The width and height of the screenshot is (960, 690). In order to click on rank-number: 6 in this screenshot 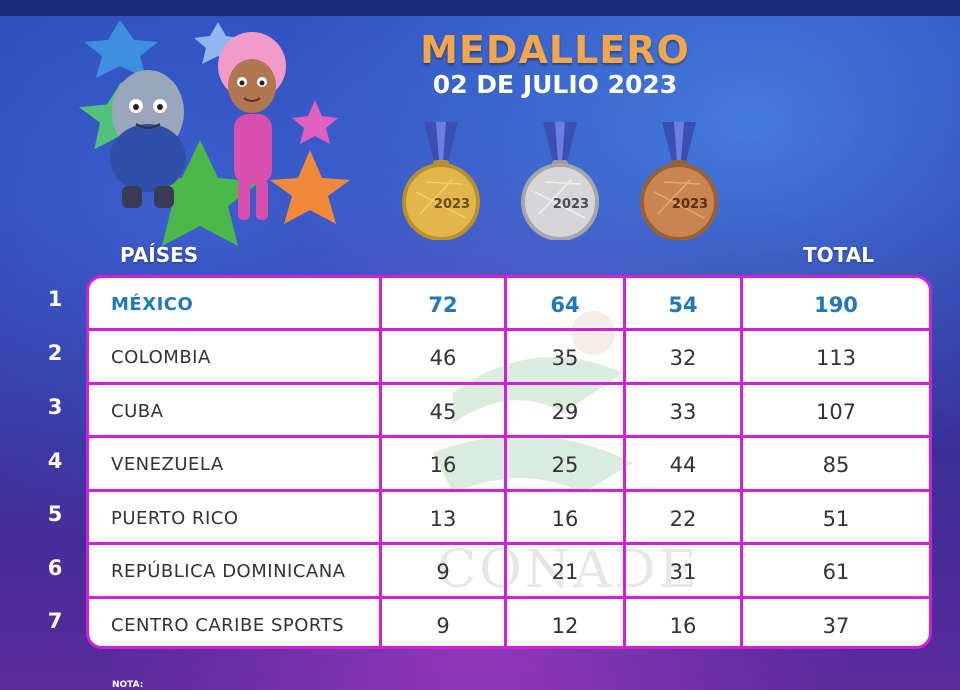, I will do `click(55, 568)`.